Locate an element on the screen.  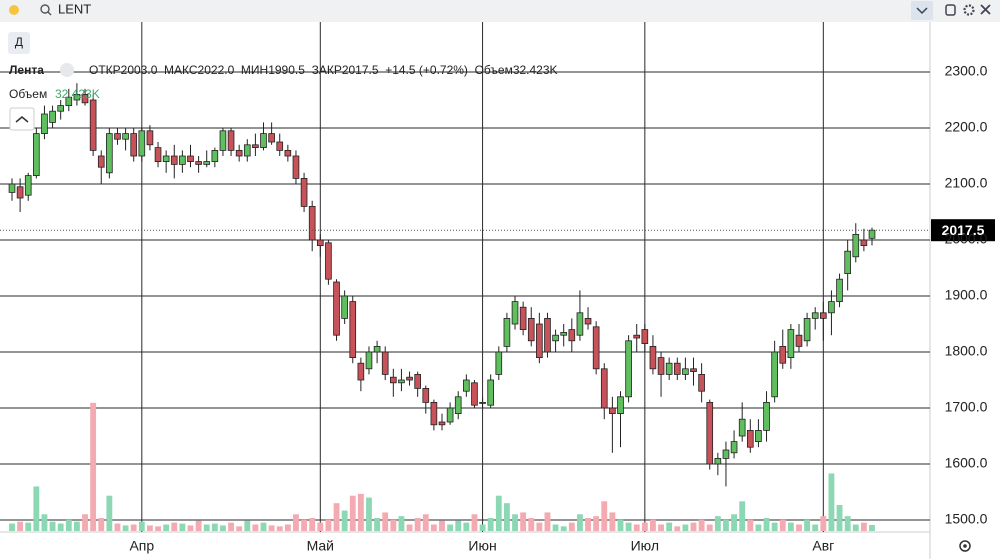
search-icon-handle is located at coordinates (49, 13).